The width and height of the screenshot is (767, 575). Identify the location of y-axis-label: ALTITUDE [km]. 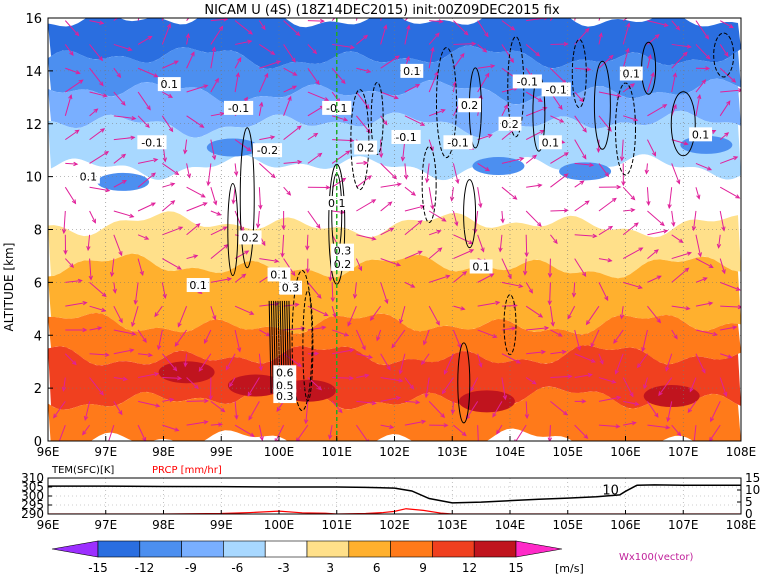
(9, 287).